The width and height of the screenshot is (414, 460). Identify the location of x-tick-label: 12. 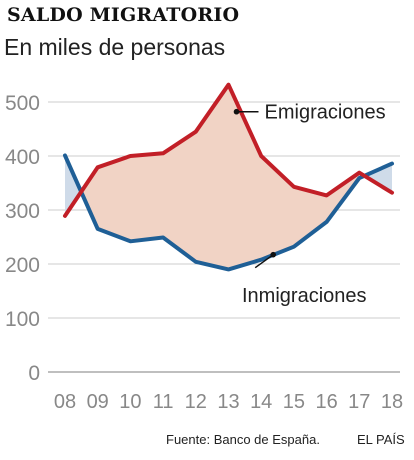
(196, 402).